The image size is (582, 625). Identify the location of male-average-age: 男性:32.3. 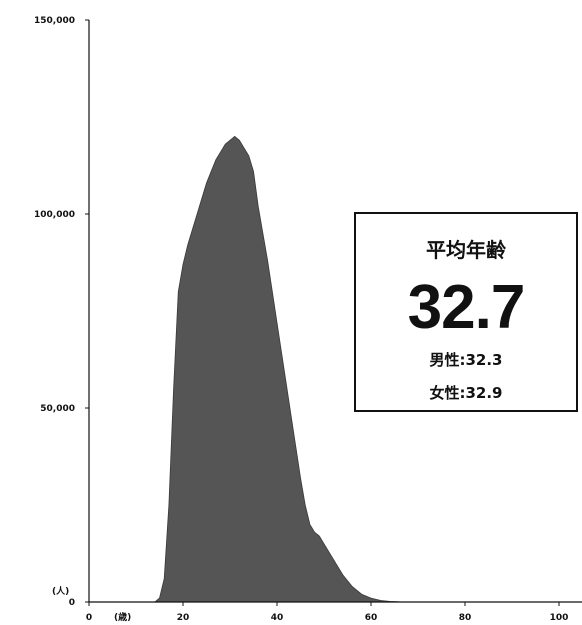
(466, 360).